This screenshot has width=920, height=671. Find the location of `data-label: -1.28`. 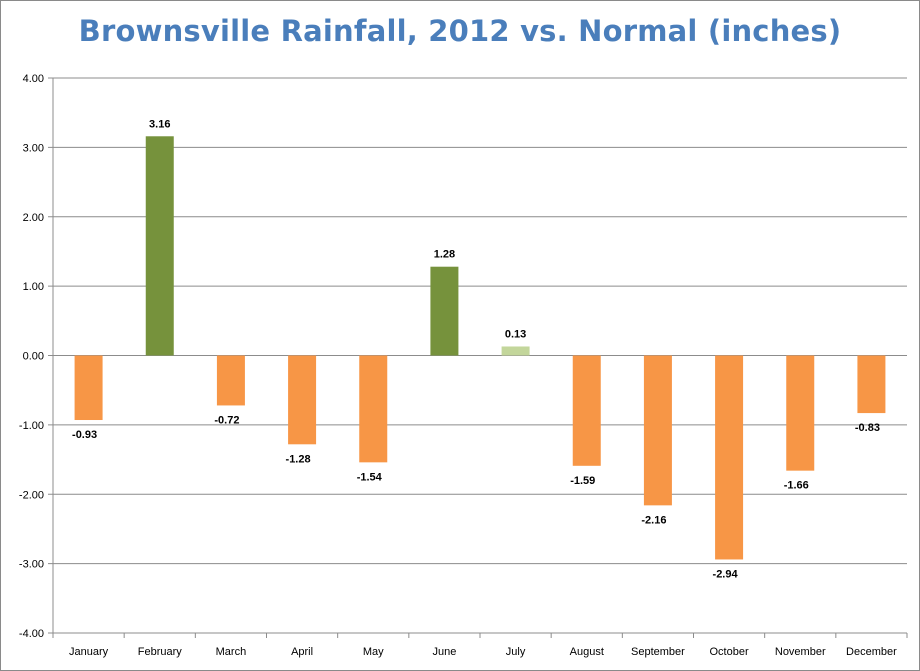

data-label: -1.28 is located at coordinates (298, 459).